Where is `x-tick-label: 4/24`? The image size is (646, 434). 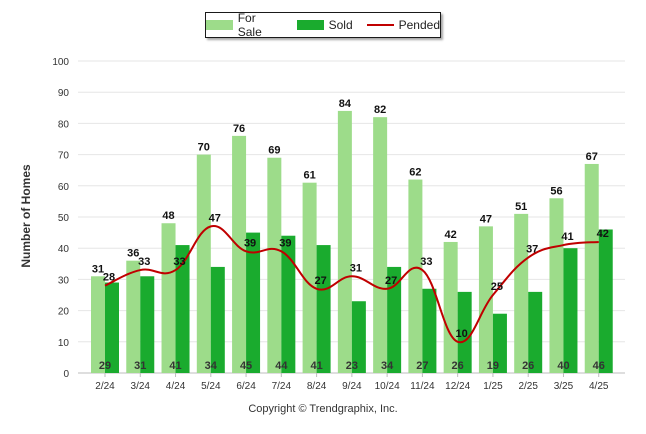
x-tick-label: 4/24 is located at coordinates (176, 386).